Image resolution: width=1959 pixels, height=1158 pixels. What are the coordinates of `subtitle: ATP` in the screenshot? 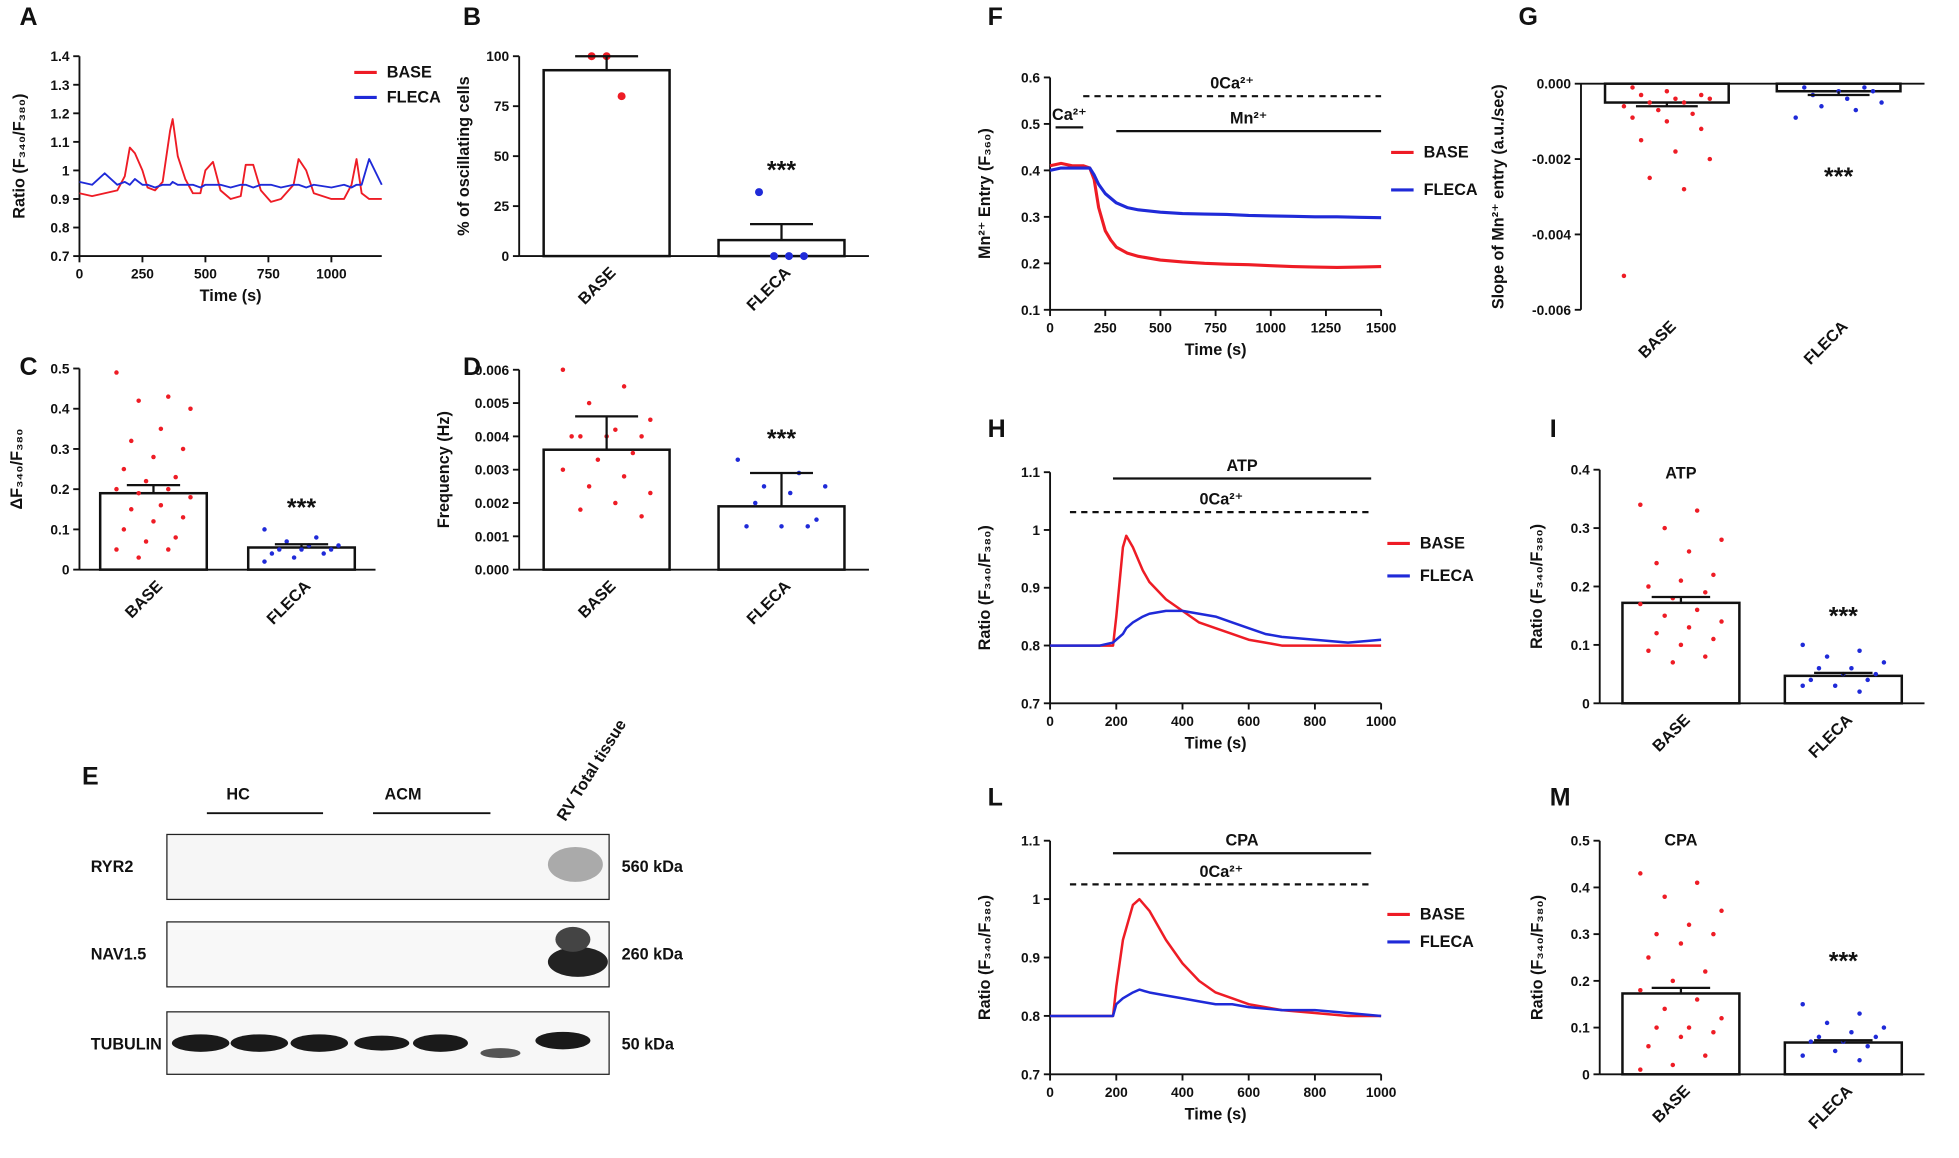 It's located at (1680, 473).